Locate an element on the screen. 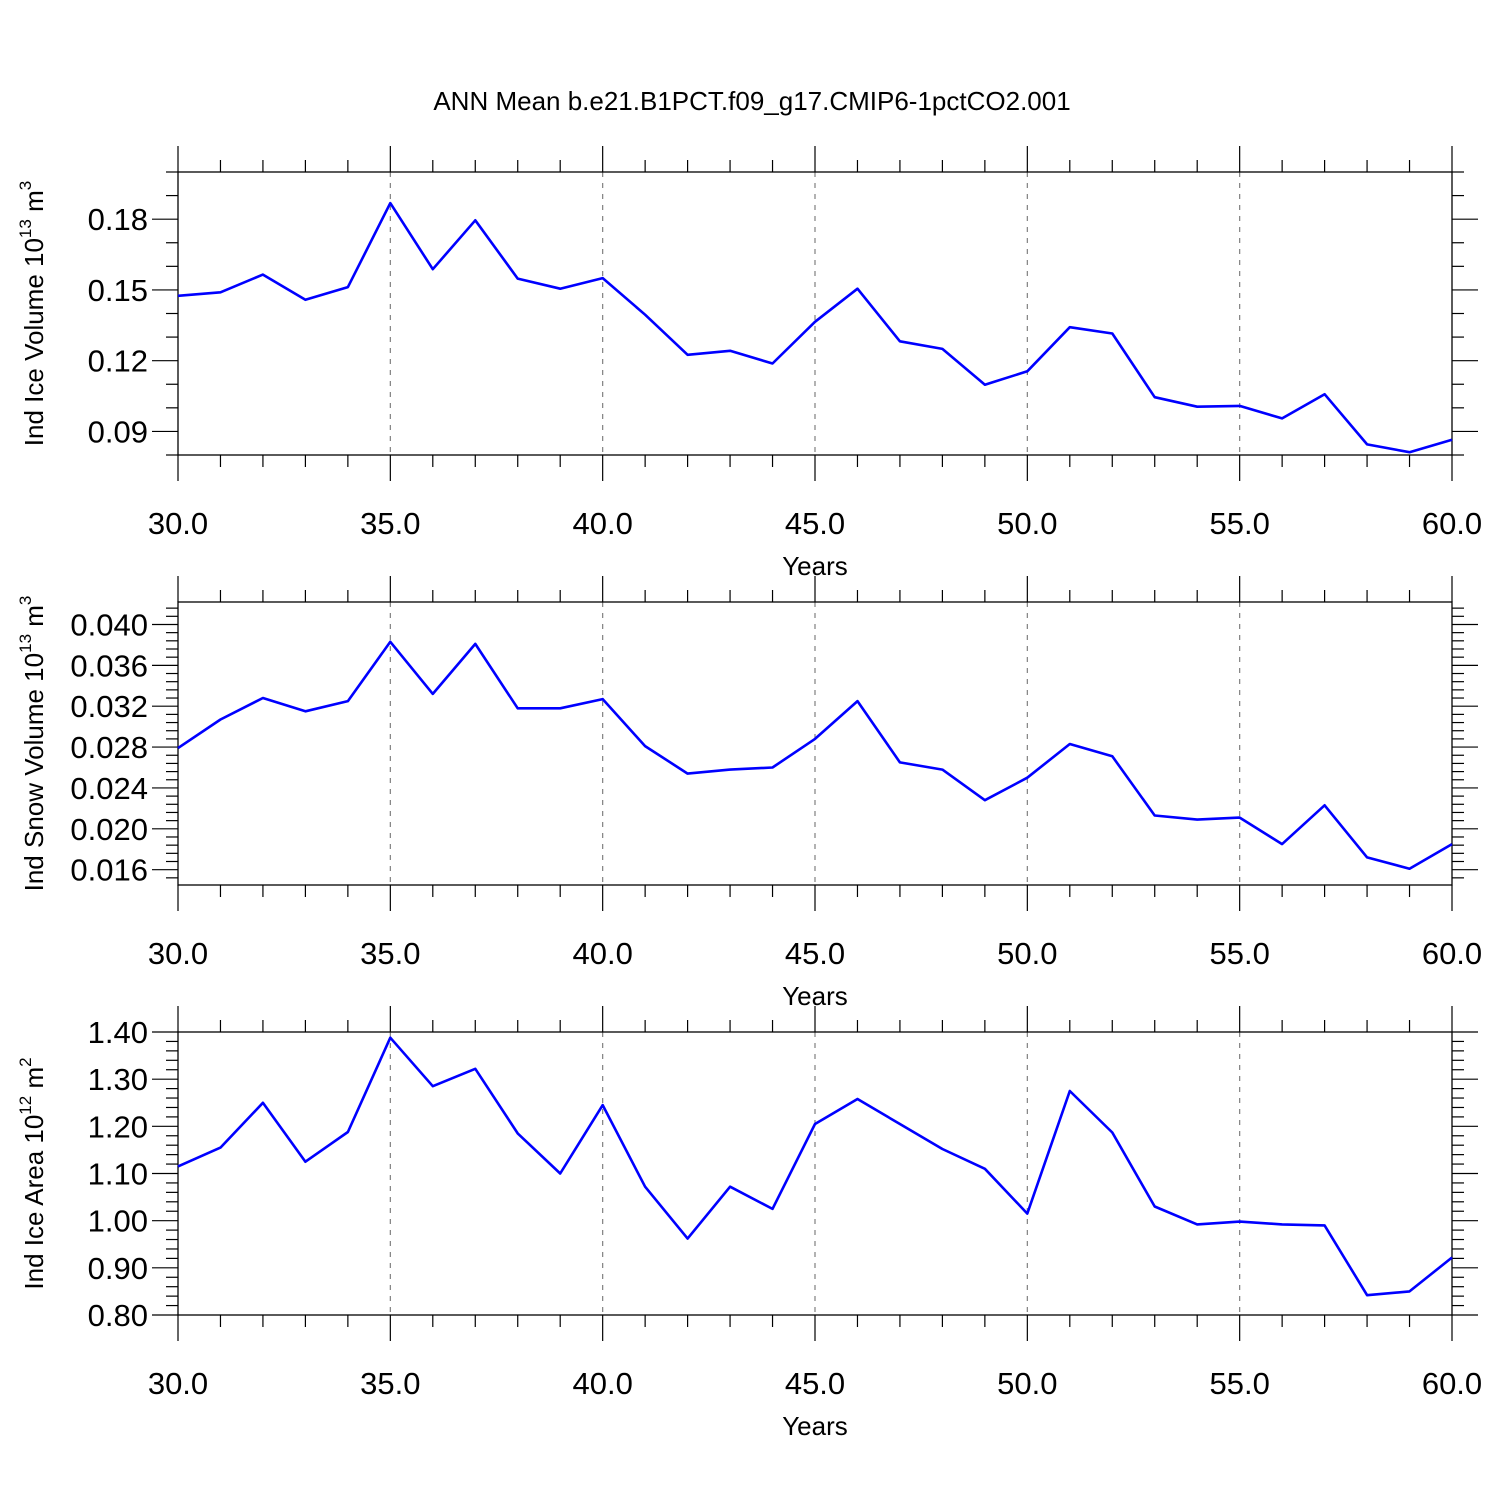 The width and height of the screenshot is (1500, 1500). y-axis-label: Ind Snow Volume 1013 m3 is located at coordinates (32, 744).